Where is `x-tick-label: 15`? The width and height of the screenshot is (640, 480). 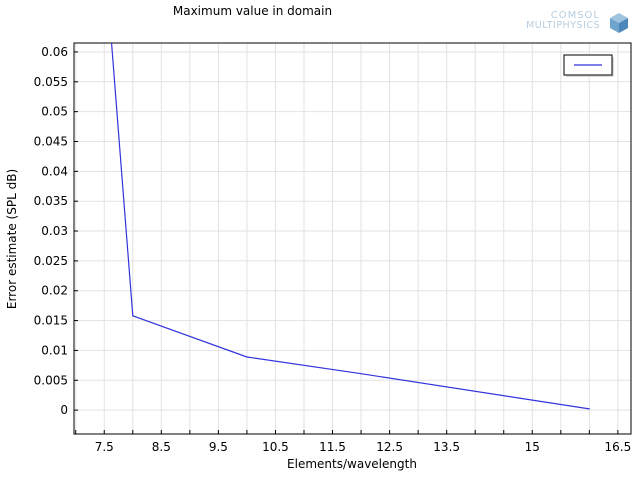 x-tick-label: 15 is located at coordinates (532, 447).